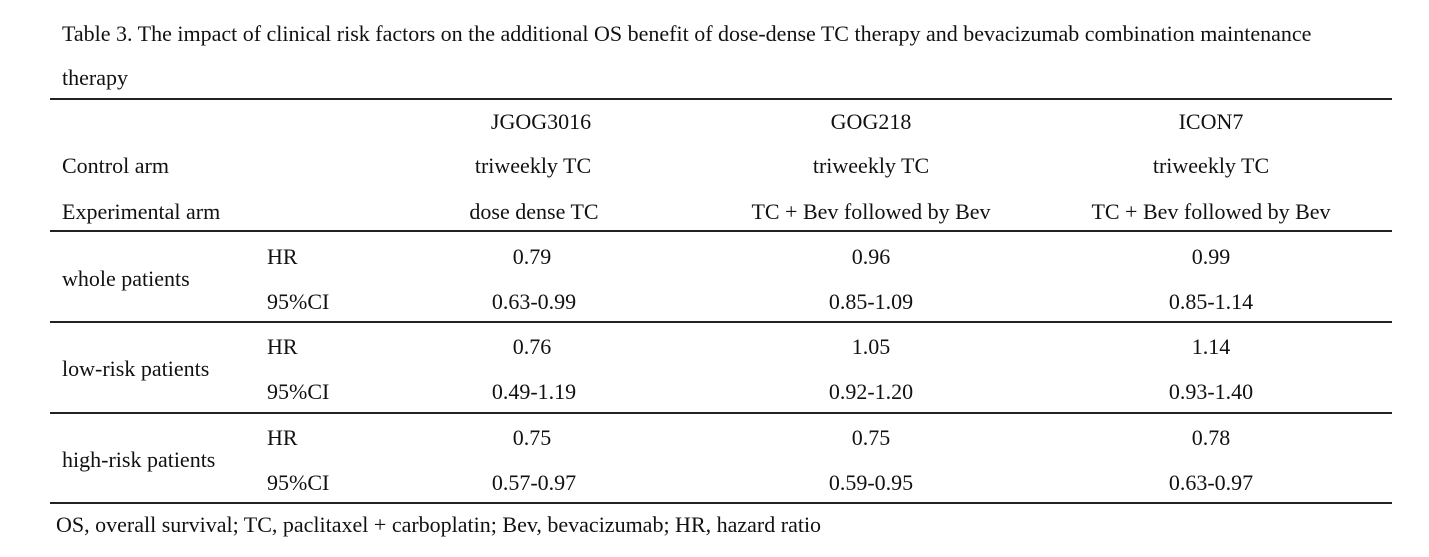 The image size is (1429, 557). What do you see at coordinates (1211, 391) in the screenshot?
I see `ci-value: 0.93-1.40` at bounding box center [1211, 391].